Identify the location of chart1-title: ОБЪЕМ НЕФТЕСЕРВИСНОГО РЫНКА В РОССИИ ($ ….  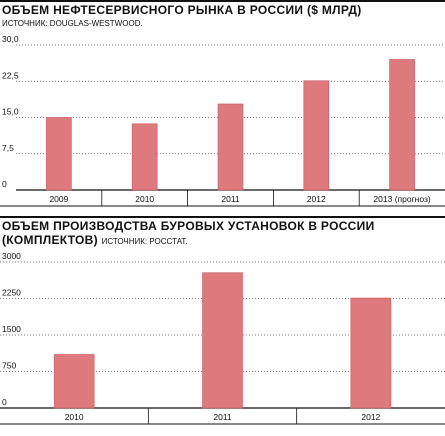
(182, 10).